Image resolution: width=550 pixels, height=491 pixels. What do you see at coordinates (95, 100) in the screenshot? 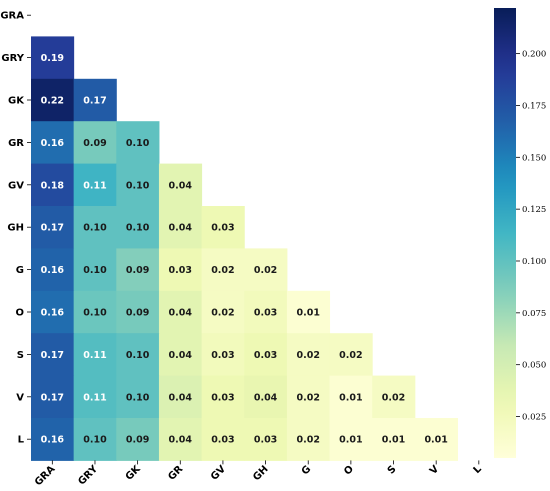
I see `heatmap-cell-GK-GRY` at bounding box center [95, 100].